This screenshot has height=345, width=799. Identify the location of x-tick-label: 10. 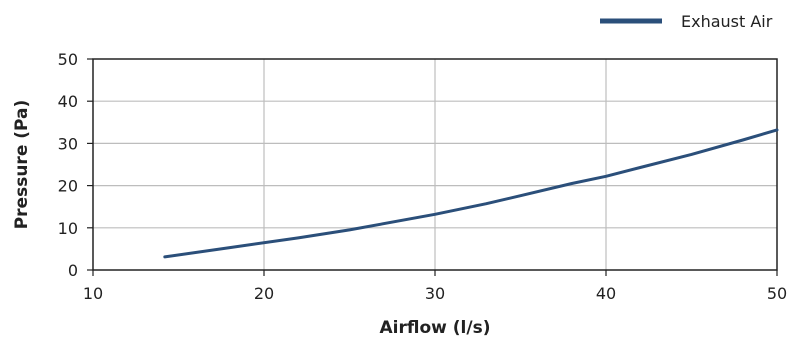
(93, 293).